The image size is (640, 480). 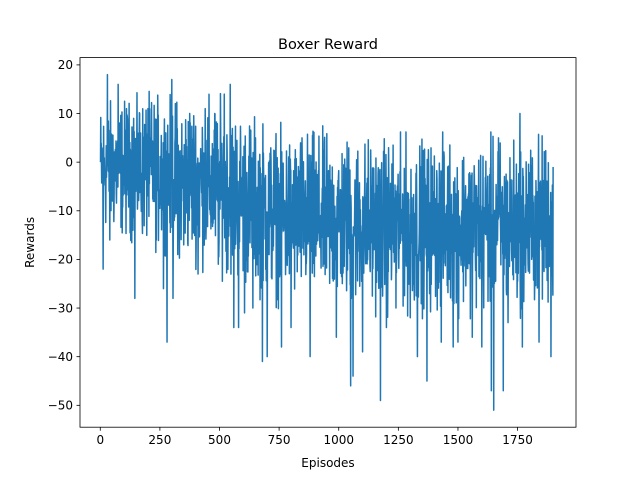 I want to click on x-axis-label: Episodes, so click(x=327, y=463).